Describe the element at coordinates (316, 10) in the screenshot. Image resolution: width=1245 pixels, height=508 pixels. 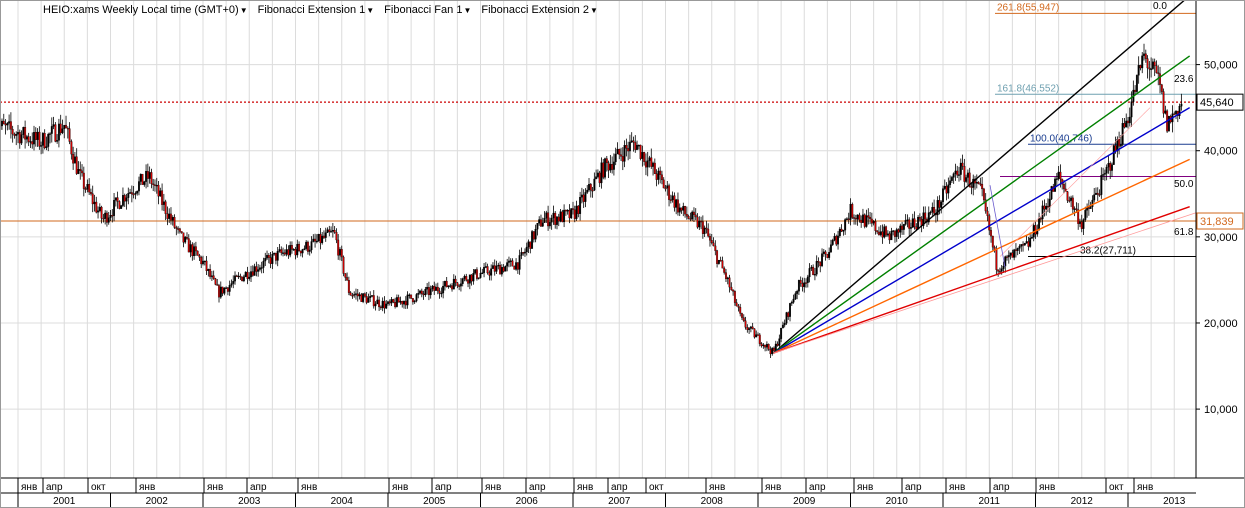
I see `fib-extension-1-menu: Fibonacci Extension 1▼` at that location.